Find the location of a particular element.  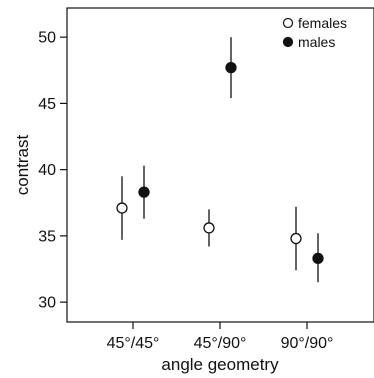

y-axis: 30 35 40 45 50 is located at coordinates (52, 171).